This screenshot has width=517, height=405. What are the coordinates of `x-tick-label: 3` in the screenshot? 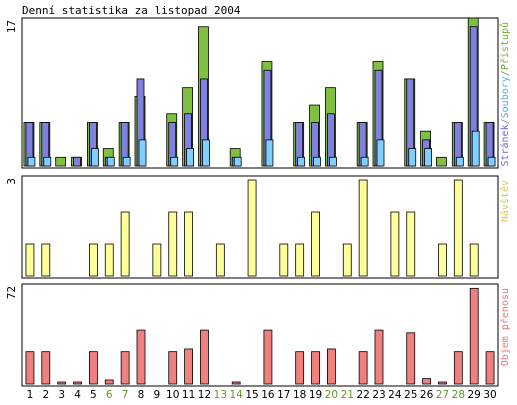 It's located at (61, 395).